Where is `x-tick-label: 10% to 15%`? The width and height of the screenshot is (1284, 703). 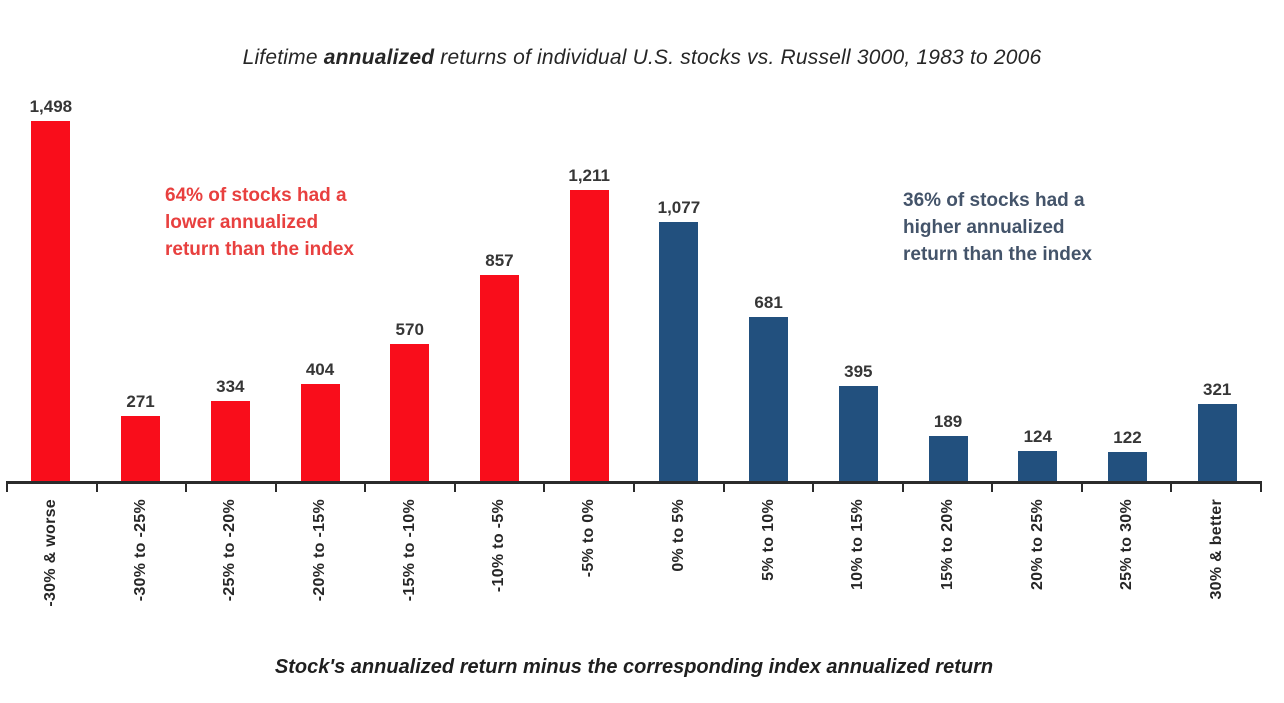
x-tick-label: 10% to 15% is located at coordinates (858, 545).